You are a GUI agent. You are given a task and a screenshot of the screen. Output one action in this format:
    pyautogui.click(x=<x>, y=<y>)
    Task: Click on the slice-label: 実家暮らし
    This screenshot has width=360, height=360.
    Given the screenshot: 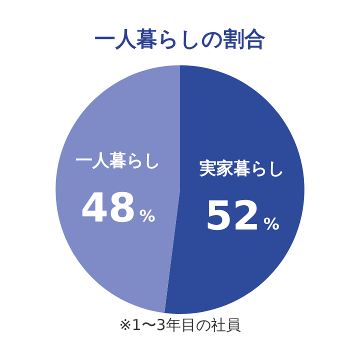 What is the action you would take?
    pyautogui.click(x=241, y=168)
    